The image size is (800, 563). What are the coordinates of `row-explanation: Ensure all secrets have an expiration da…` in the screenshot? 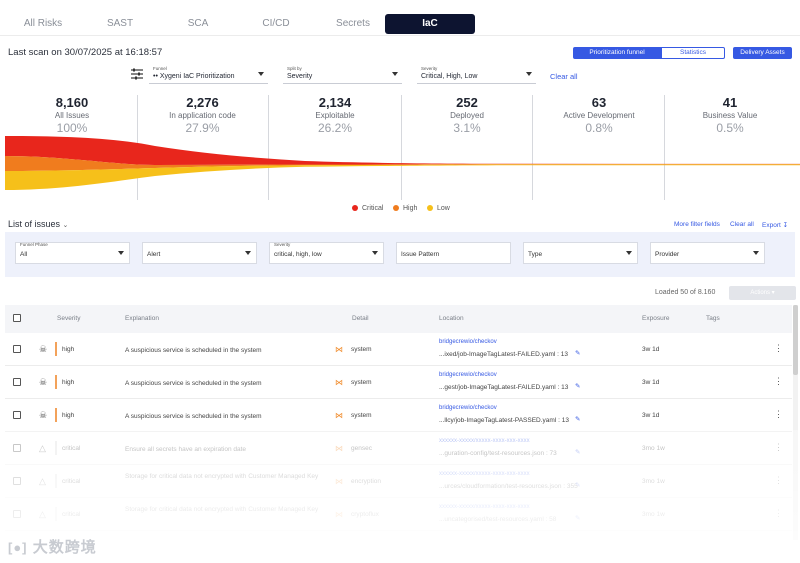 It's located at (186, 449).